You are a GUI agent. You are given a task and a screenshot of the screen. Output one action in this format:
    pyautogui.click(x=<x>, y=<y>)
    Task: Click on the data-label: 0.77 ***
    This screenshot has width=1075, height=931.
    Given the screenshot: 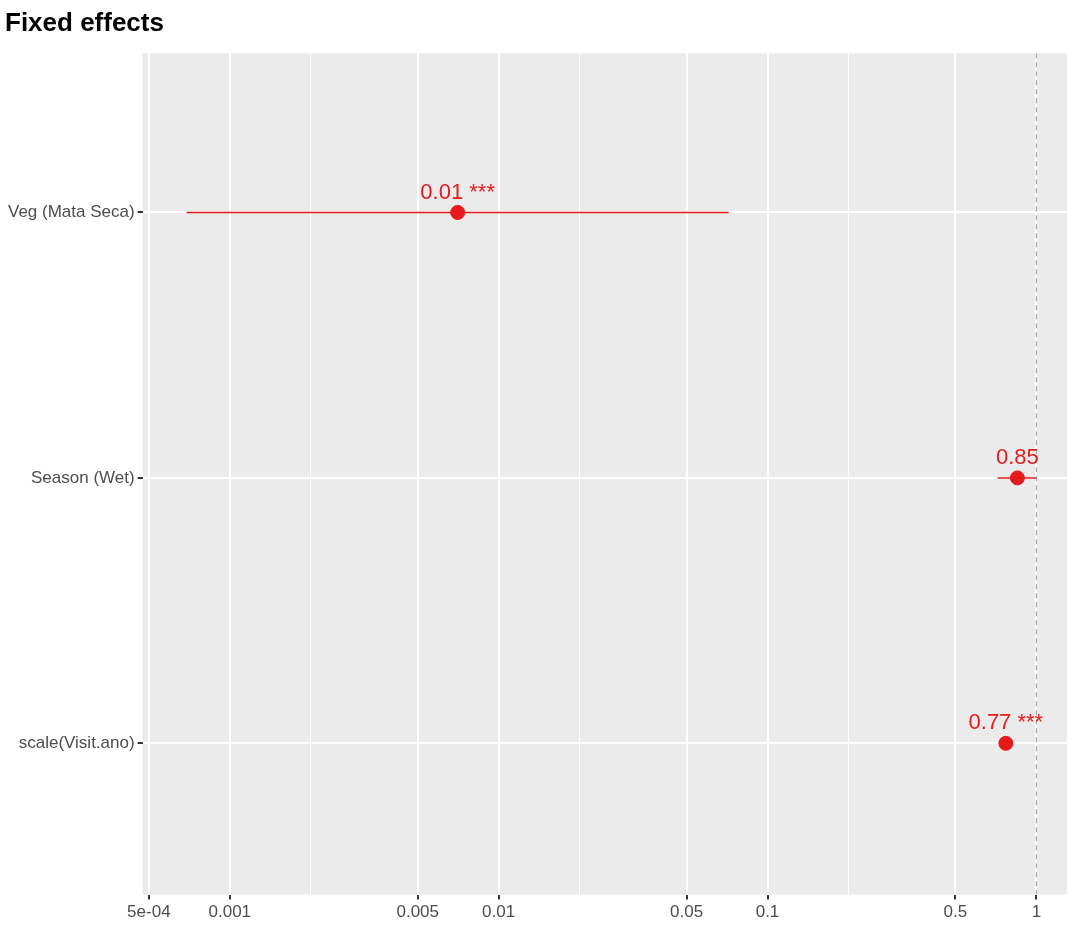 What is the action you would take?
    pyautogui.click(x=1006, y=722)
    